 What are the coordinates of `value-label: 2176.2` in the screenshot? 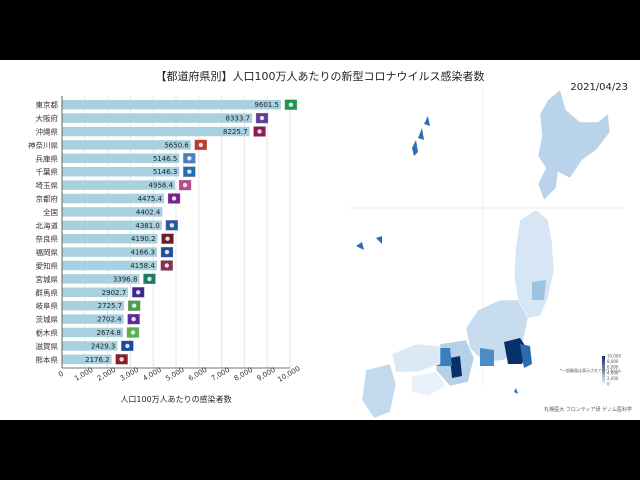 It's located at (97, 360).